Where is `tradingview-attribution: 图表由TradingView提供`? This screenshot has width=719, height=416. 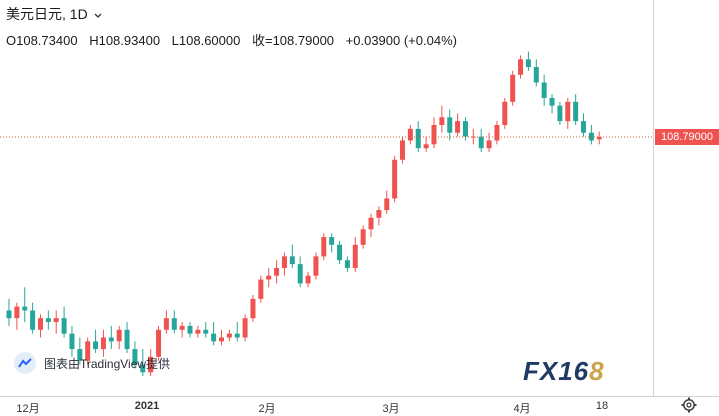
tradingview-attribution: 图表由TradingView提供 is located at coordinates (92, 363).